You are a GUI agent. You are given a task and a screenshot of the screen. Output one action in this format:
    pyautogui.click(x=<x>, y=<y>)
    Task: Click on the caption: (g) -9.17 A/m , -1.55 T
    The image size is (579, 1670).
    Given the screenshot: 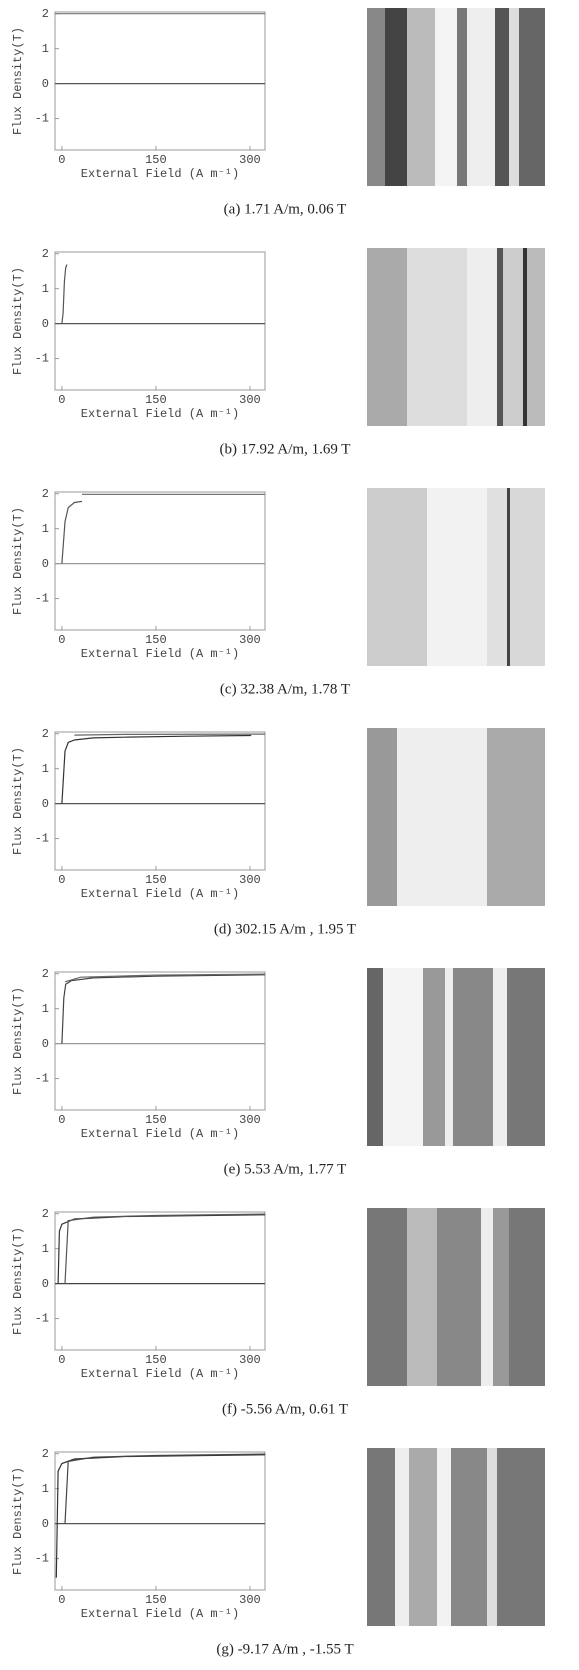 What is the action you would take?
    pyautogui.click(x=284, y=1649)
    